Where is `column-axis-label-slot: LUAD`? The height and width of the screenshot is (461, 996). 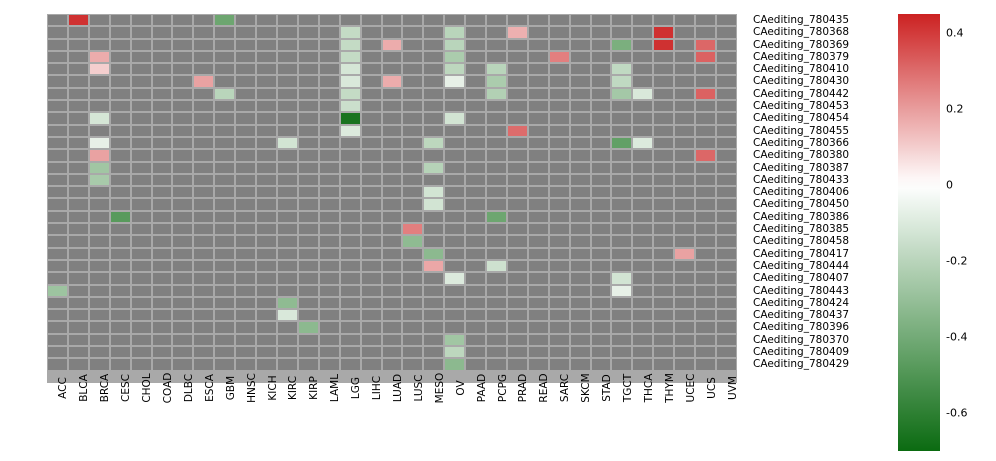 column-axis-label-slot: LUAD is located at coordinates (393, 415).